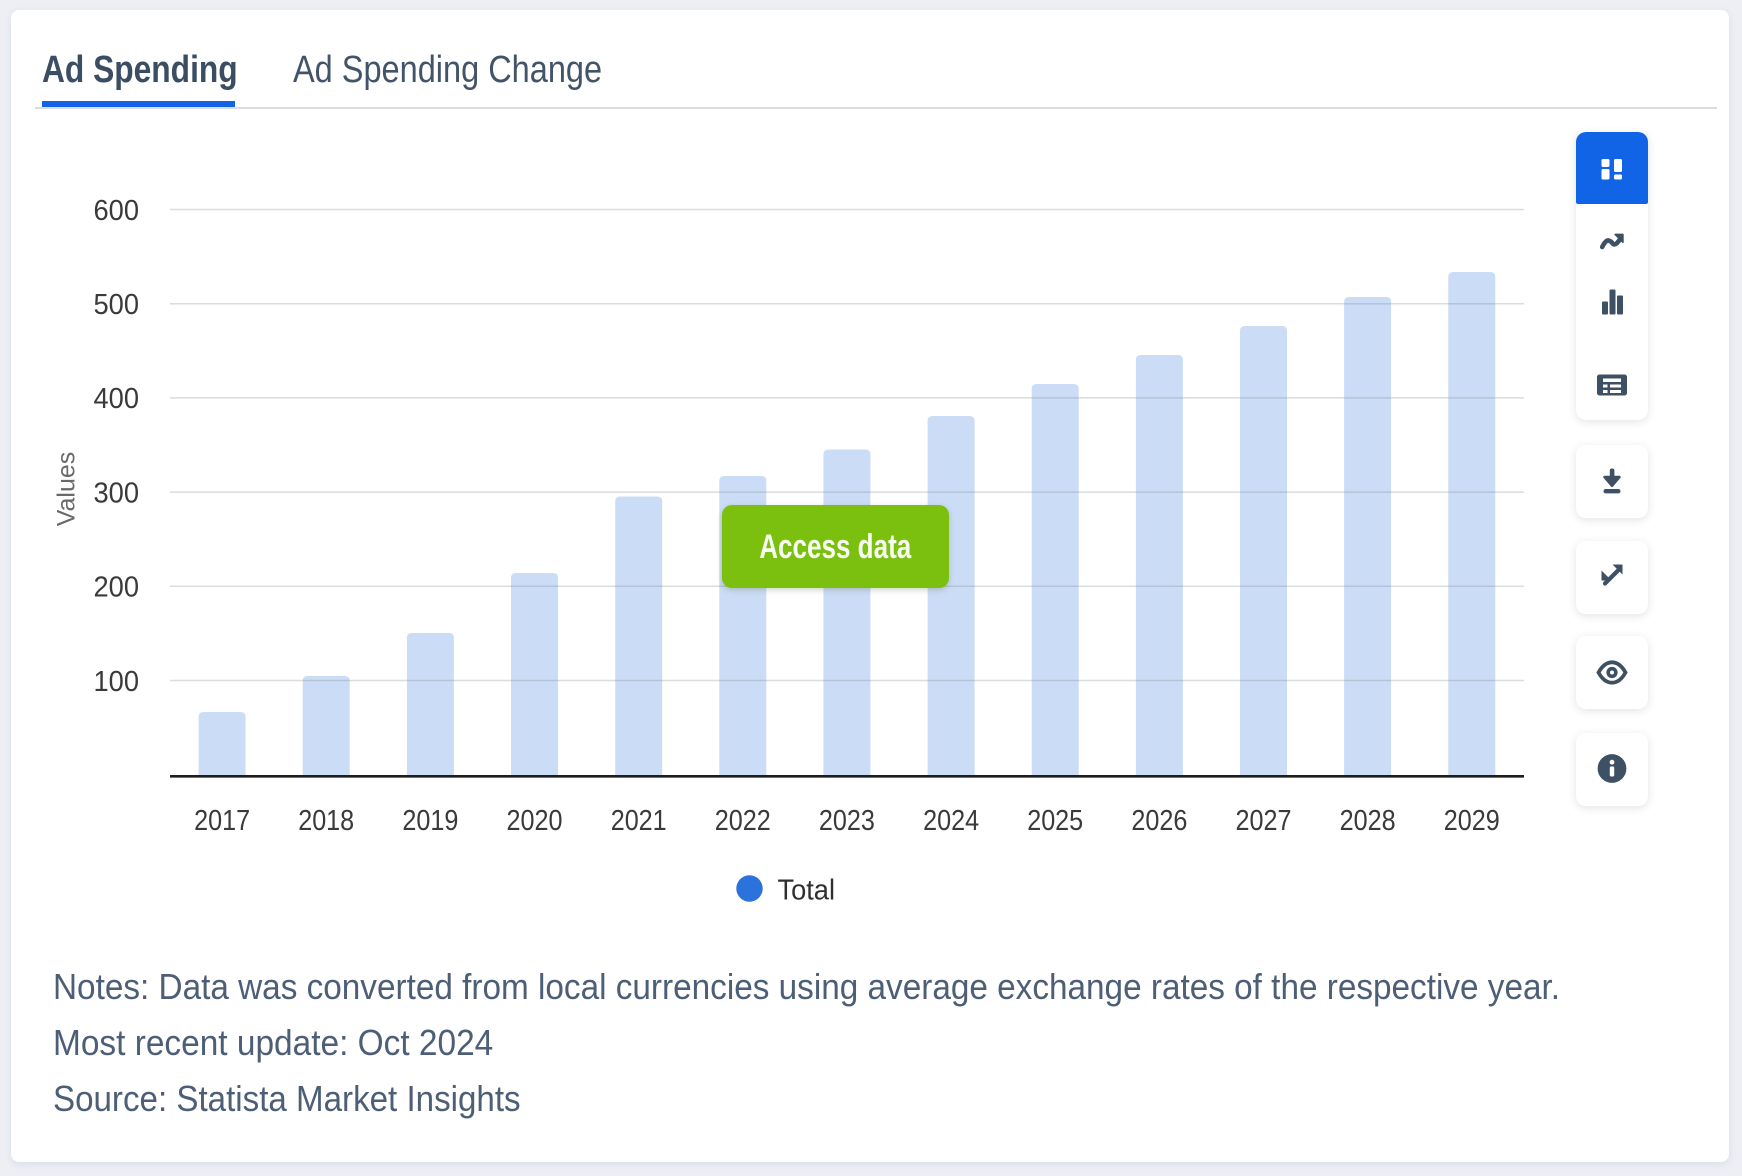 This screenshot has width=1742, height=1176. What do you see at coordinates (117, 399) in the screenshot?
I see `svg-text: 400` at bounding box center [117, 399].